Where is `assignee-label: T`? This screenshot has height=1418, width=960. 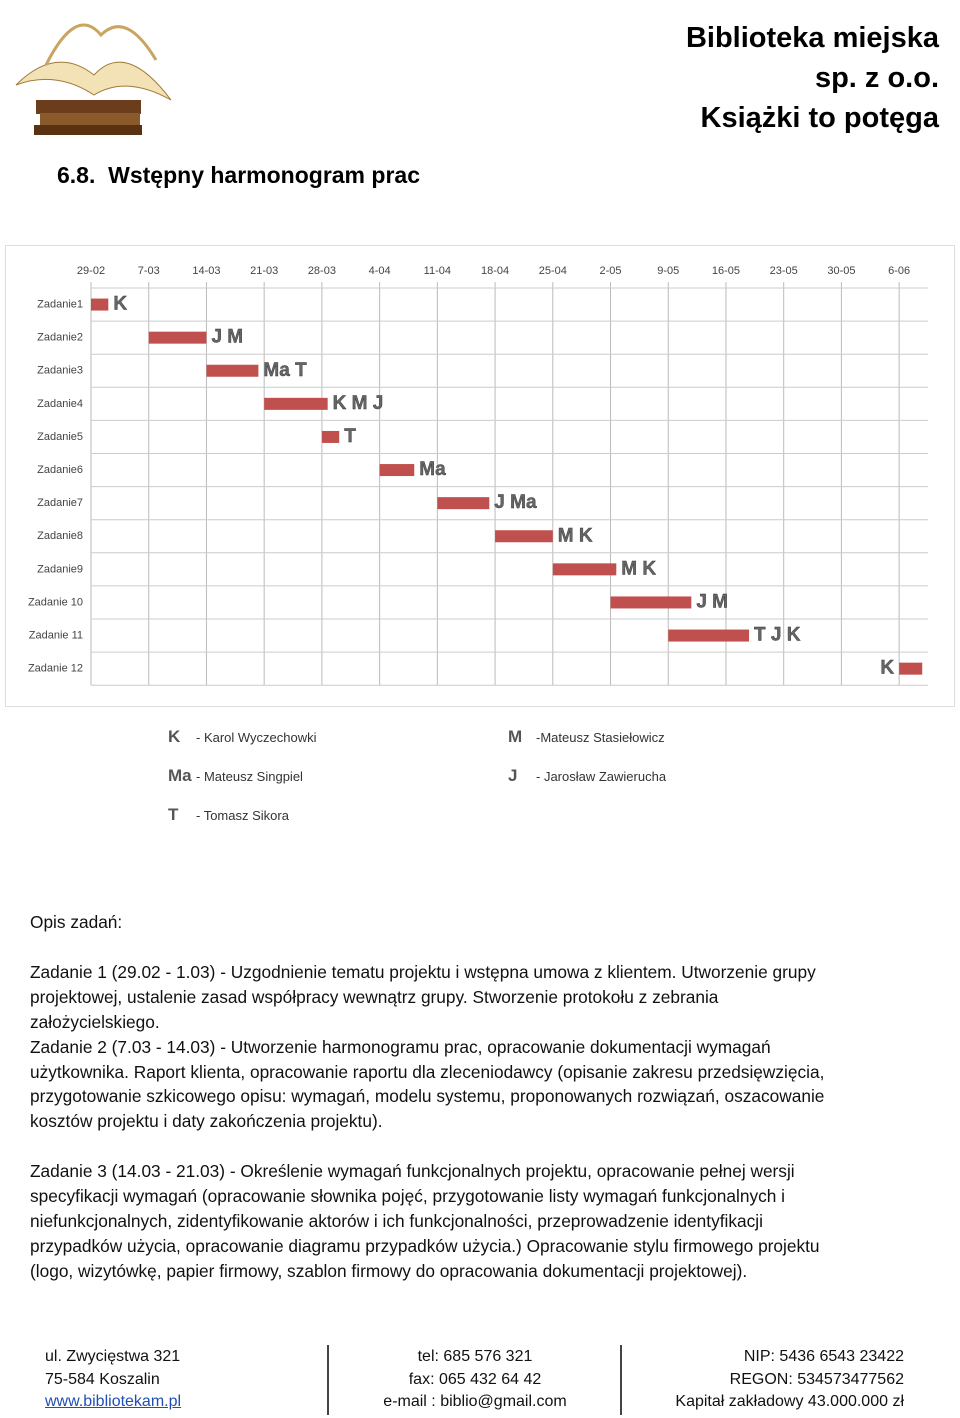 assignee-label: T is located at coordinates (350, 436).